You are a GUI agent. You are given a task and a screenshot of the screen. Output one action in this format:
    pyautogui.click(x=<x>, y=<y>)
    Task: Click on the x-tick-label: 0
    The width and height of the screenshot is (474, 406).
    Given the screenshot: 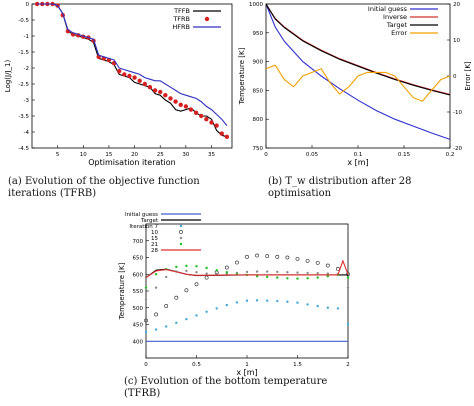 What is the action you would take?
    pyautogui.click(x=266, y=155)
    